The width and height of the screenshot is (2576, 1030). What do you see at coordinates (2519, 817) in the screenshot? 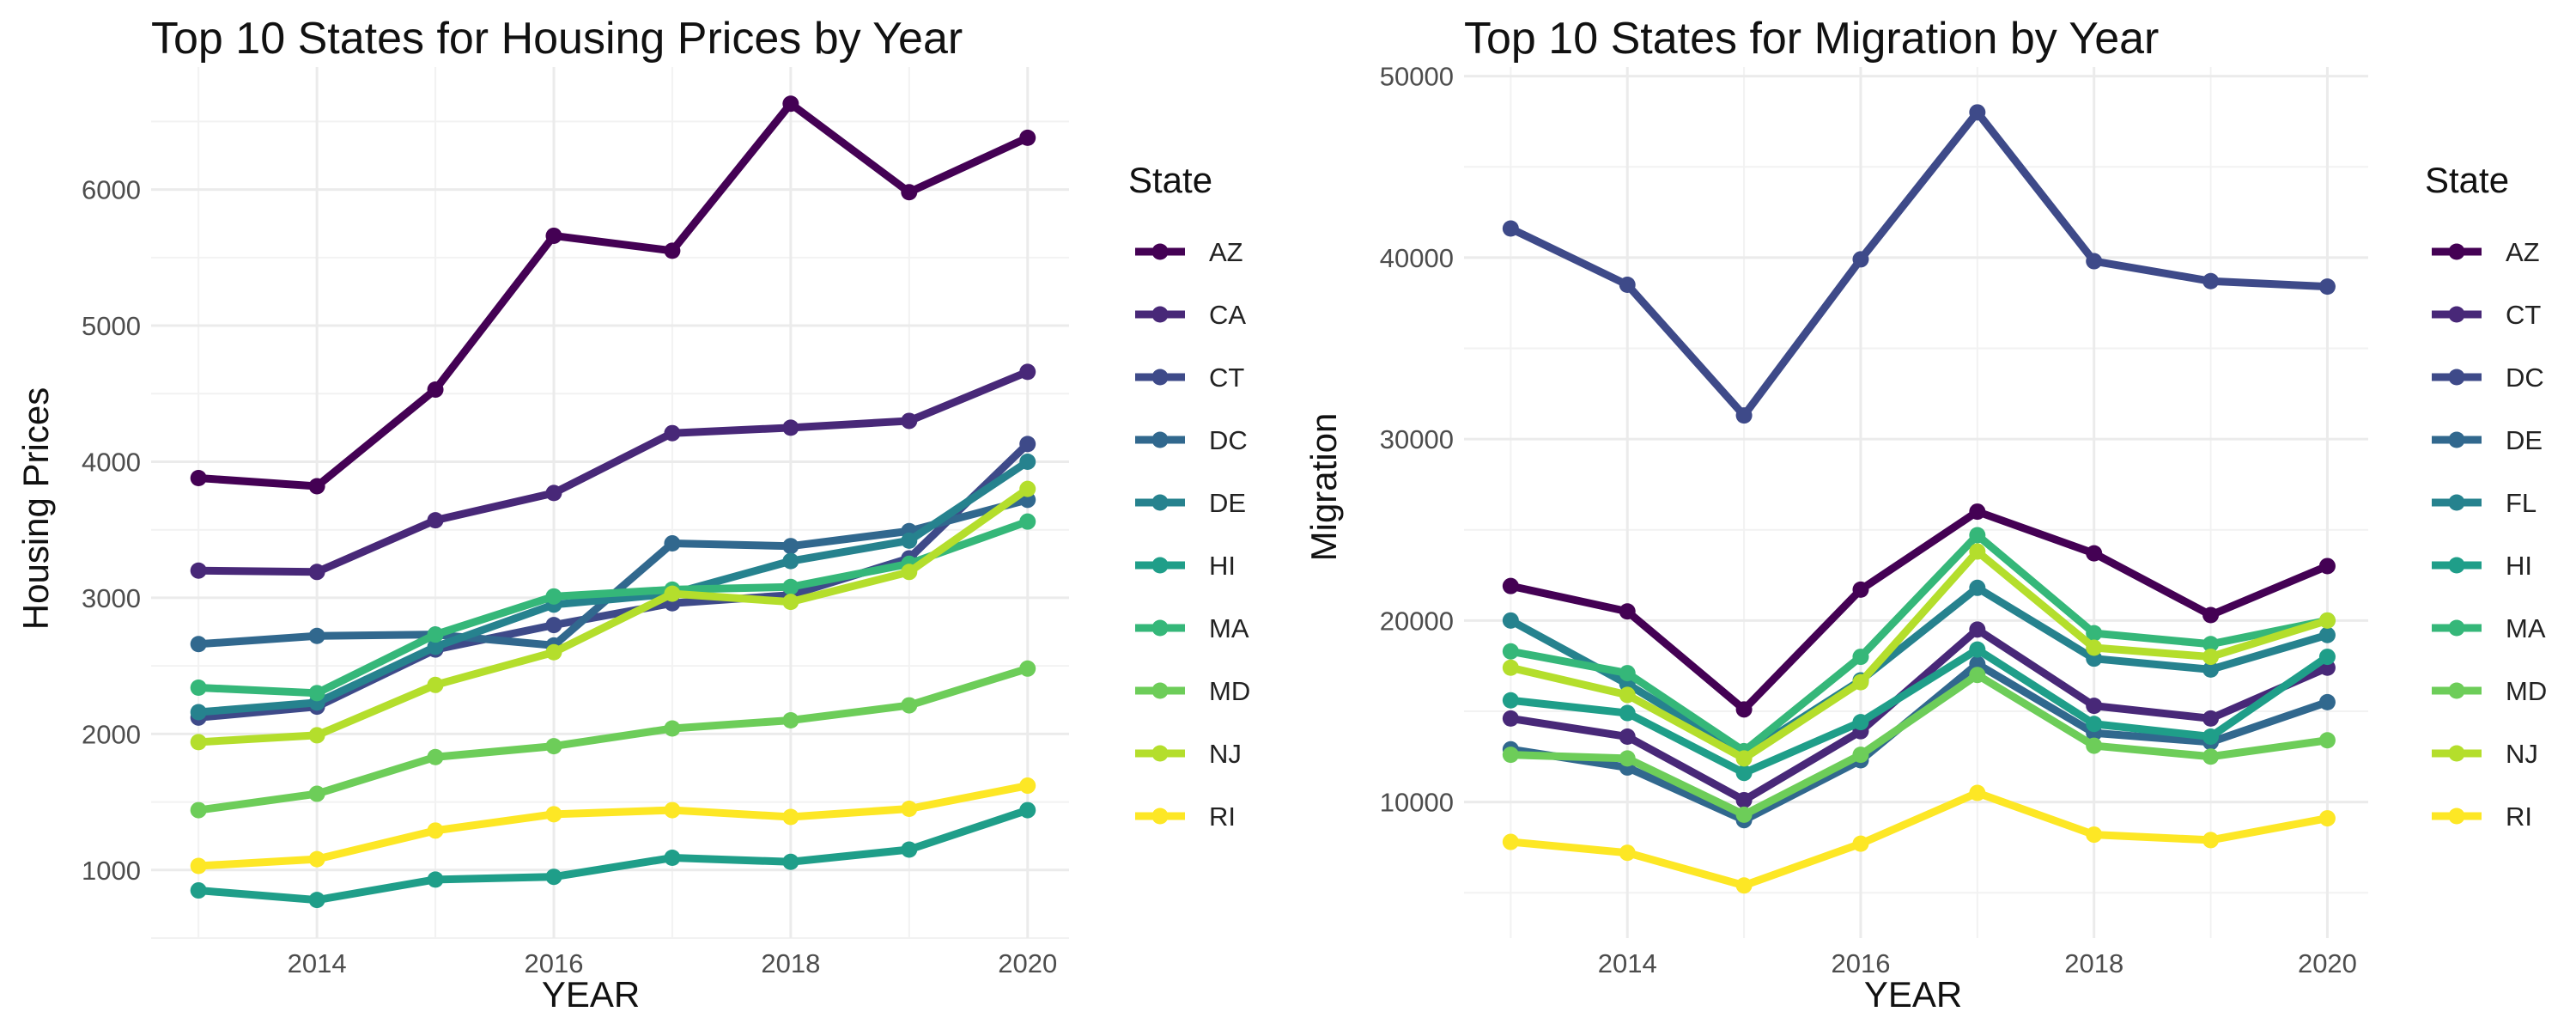
I see `legend-label: RI` at bounding box center [2519, 817].